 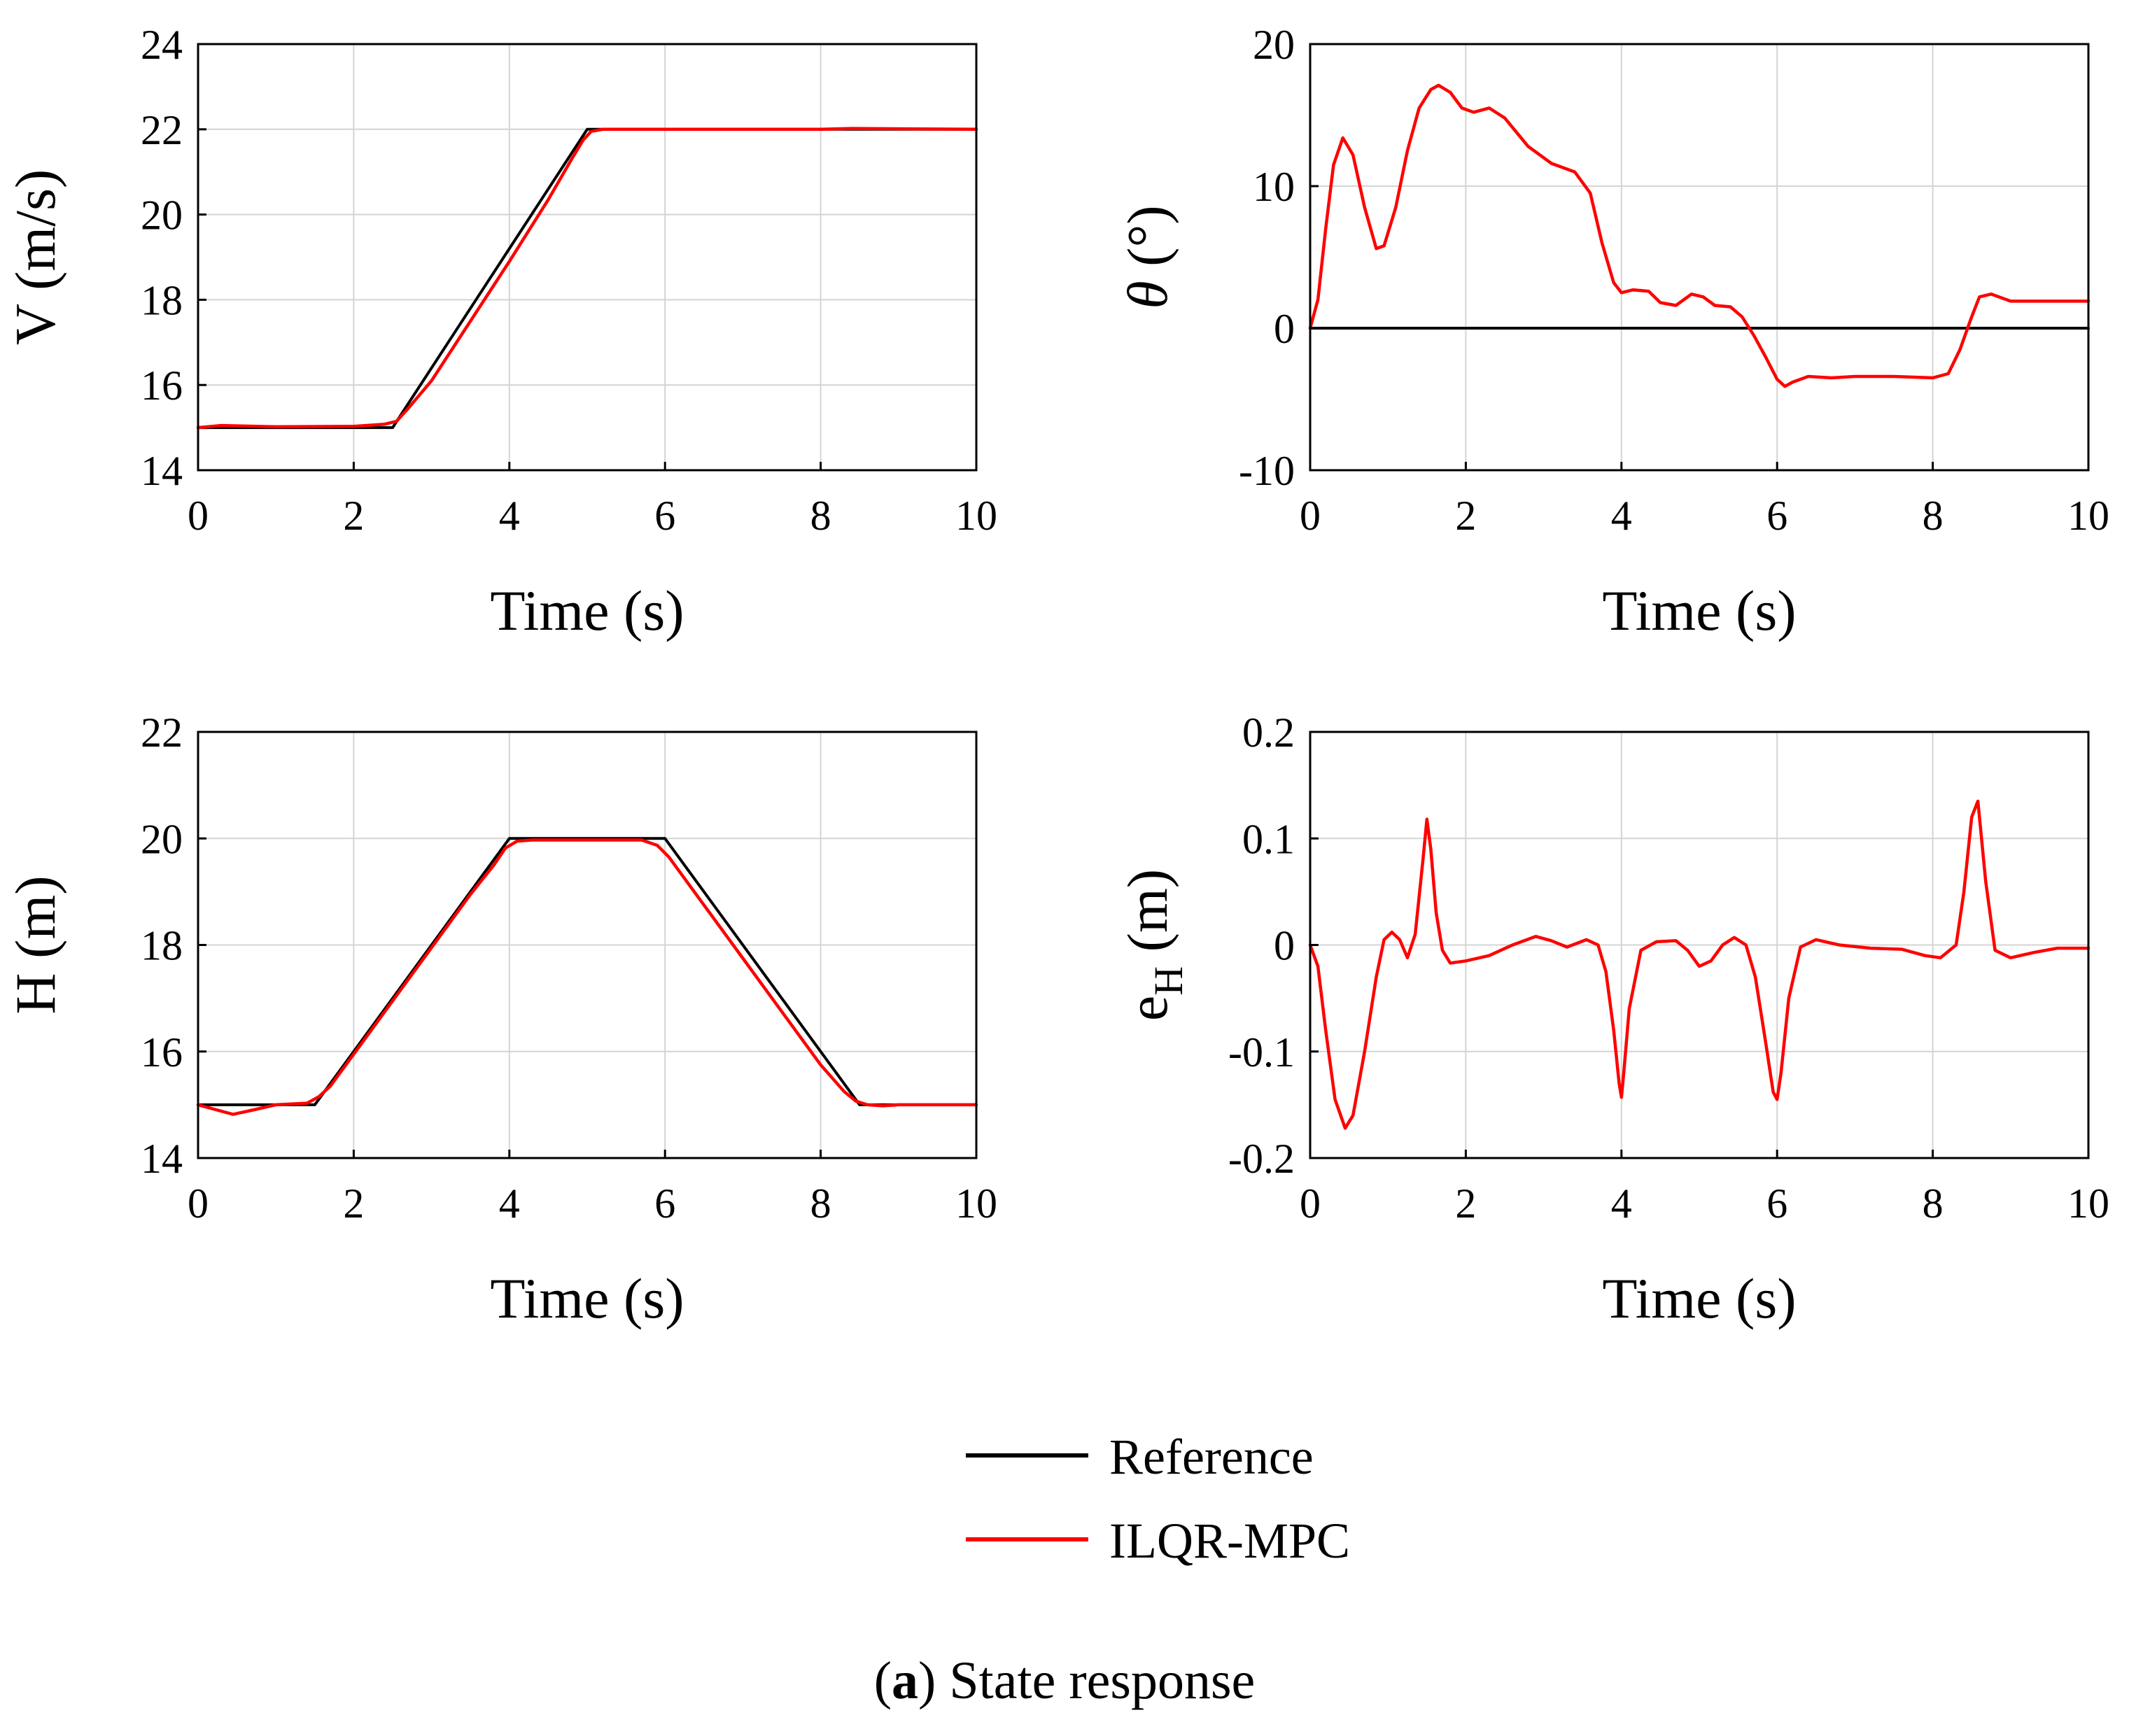 What do you see at coordinates (1153, 945) in the screenshot?
I see `y-axis-label: eH (m)` at bounding box center [1153, 945].